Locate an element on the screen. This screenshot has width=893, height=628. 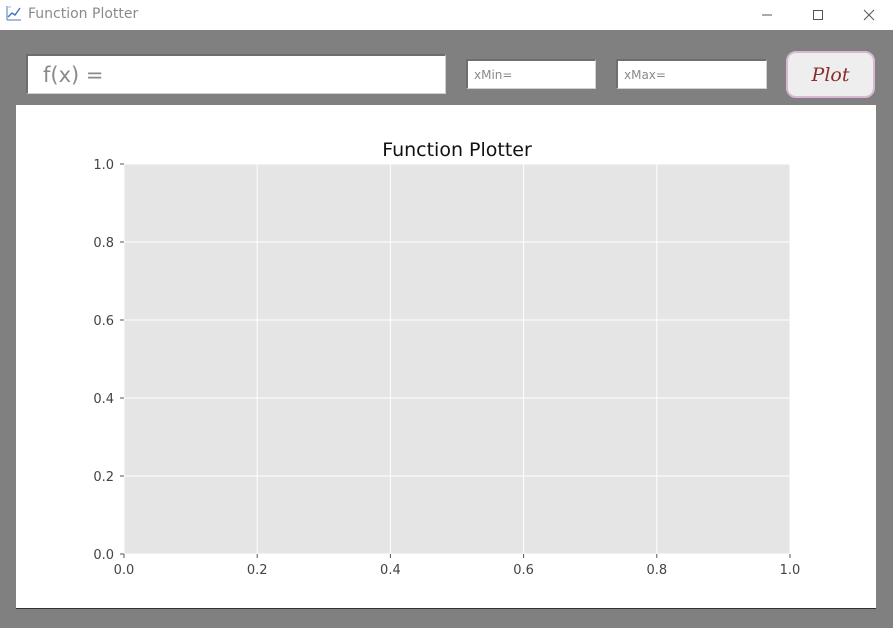
minimize-icon is located at coordinates (767, 15).